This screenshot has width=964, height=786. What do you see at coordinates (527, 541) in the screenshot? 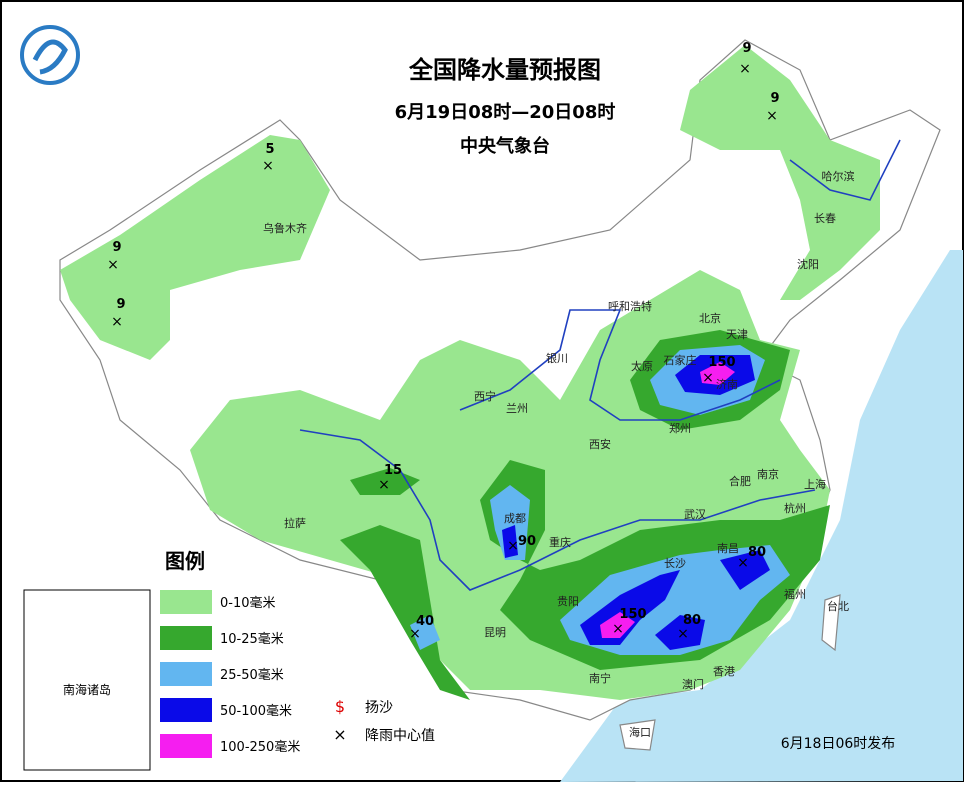
I see `rain-center-value: 90` at bounding box center [527, 541].